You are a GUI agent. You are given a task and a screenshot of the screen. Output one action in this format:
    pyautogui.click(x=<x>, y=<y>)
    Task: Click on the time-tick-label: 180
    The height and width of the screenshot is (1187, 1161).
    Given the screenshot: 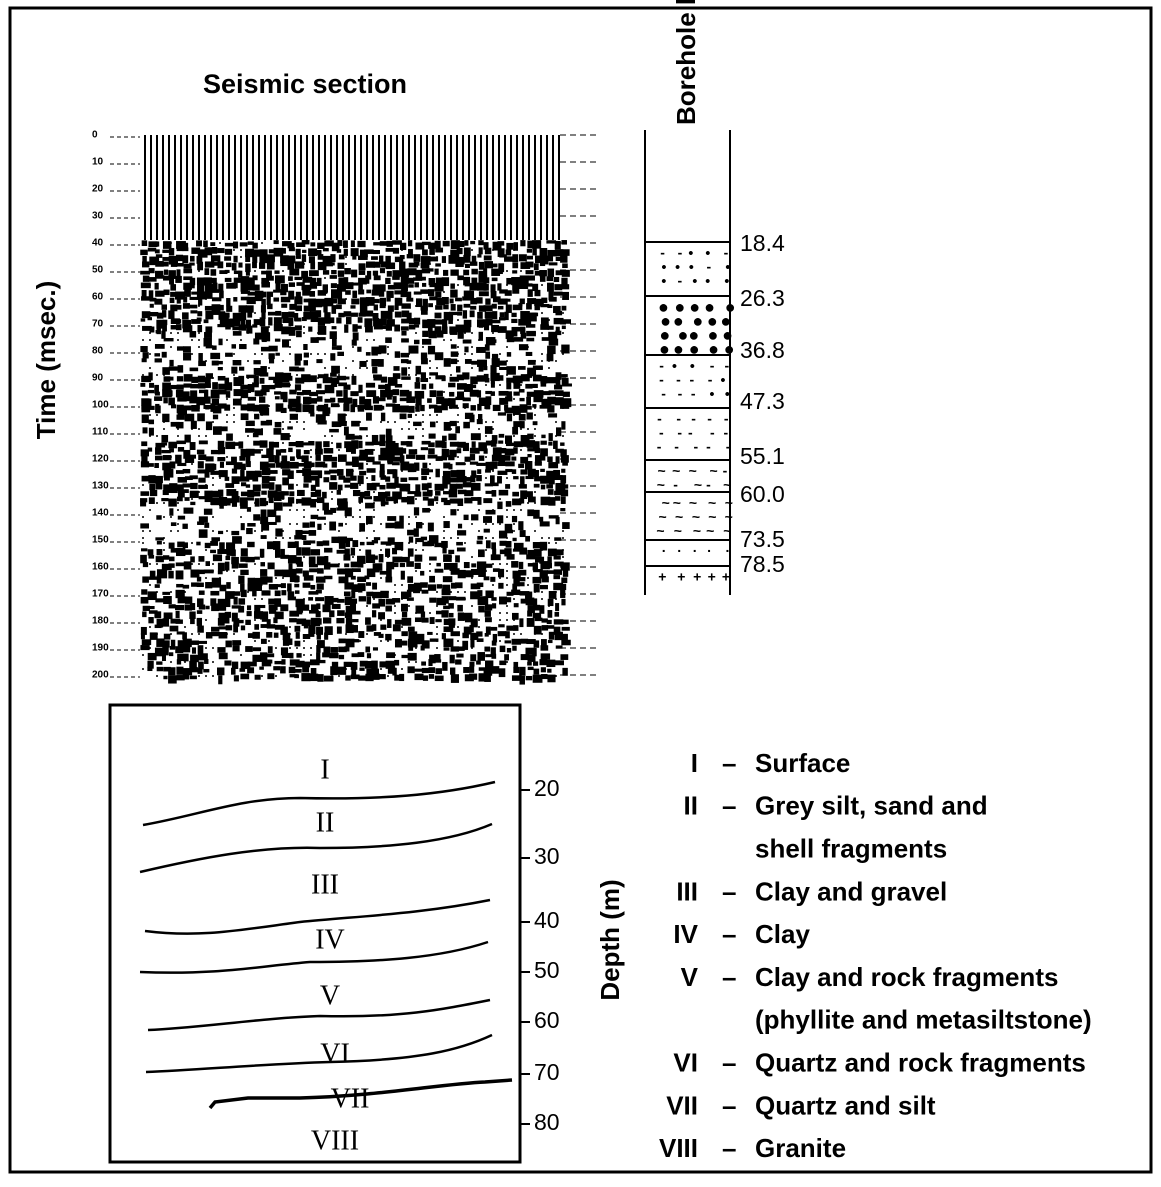 What is the action you would take?
    pyautogui.click(x=100, y=621)
    